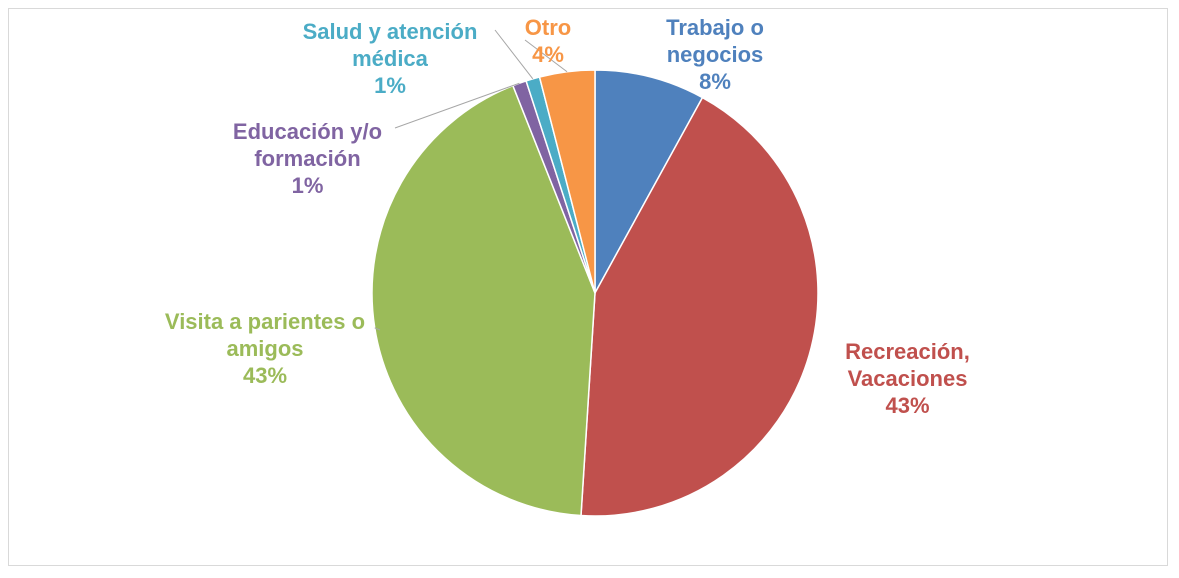 This screenshot has height=578, width=1179. What do you see at coordinates (265, 335) in the screenshot?
I see `category-label: Visita a parientes o amigos` at bounding box center [265, 335].